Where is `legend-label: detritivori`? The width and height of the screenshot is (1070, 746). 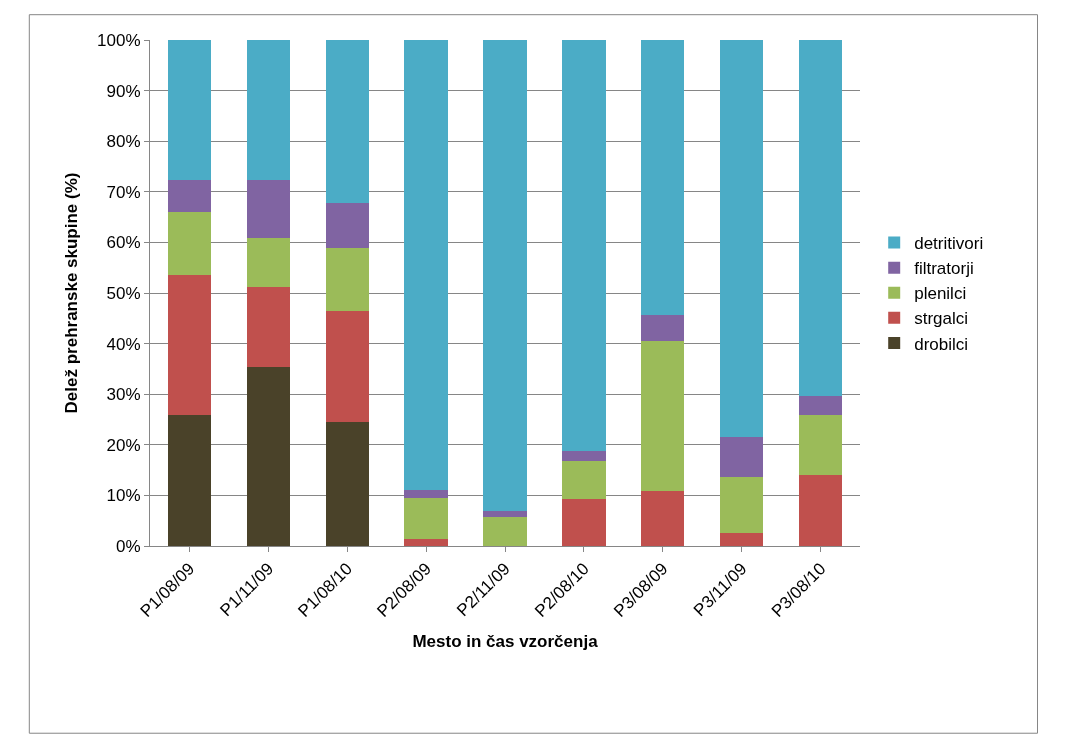
legend-label: detritivori is located at coordinates (949, 244).